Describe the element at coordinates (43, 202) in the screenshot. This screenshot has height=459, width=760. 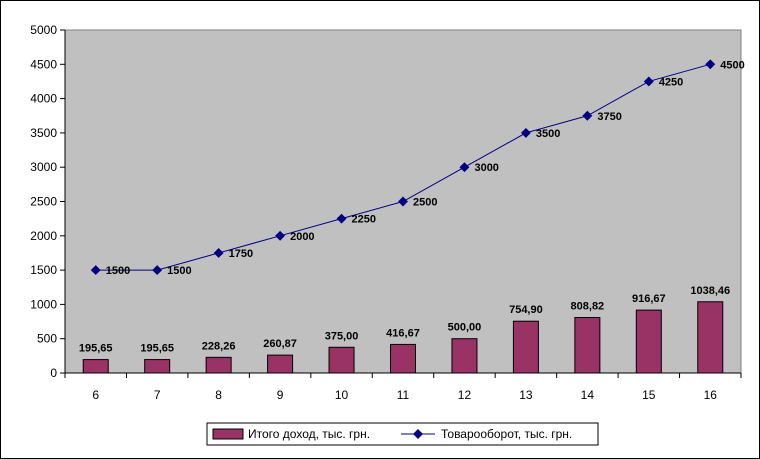
I see `y-tick-label: 2500` at that location.